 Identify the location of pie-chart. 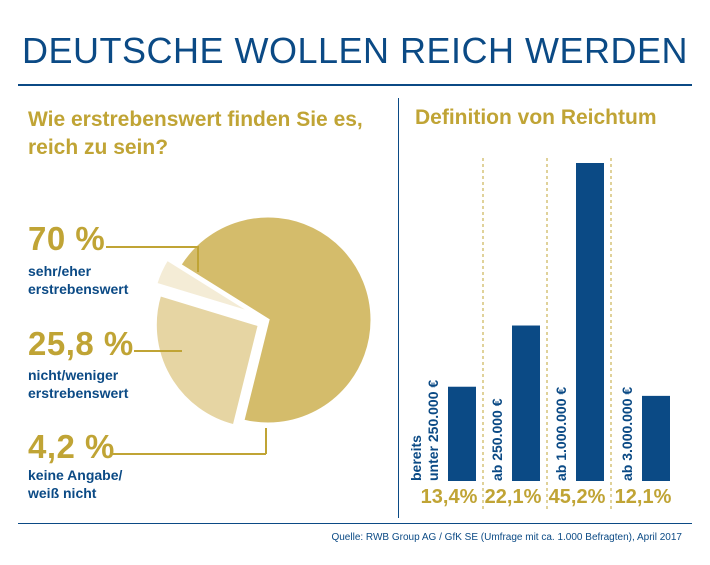
(263, 334).